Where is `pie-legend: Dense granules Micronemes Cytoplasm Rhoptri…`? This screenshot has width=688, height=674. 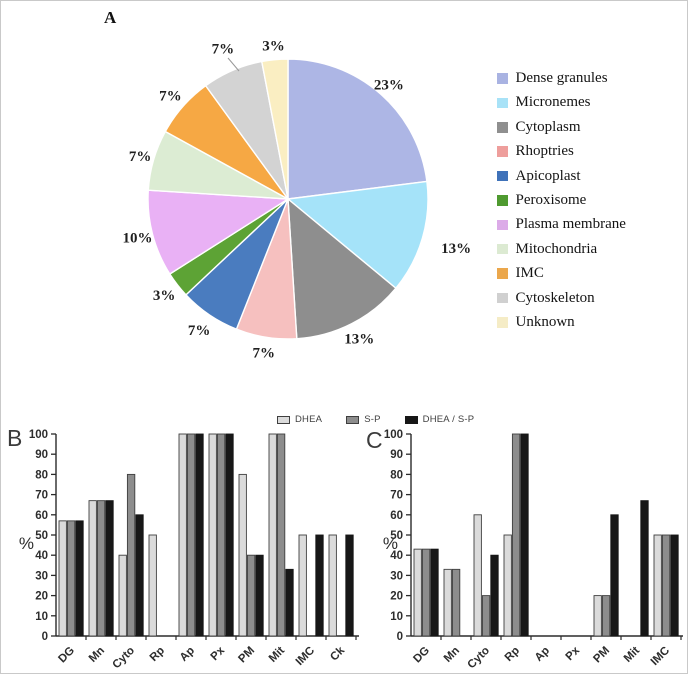 pie-legend: Dense granules Micronemes Cytoplasm Rhoptri… is located at coordinates (561, 200).